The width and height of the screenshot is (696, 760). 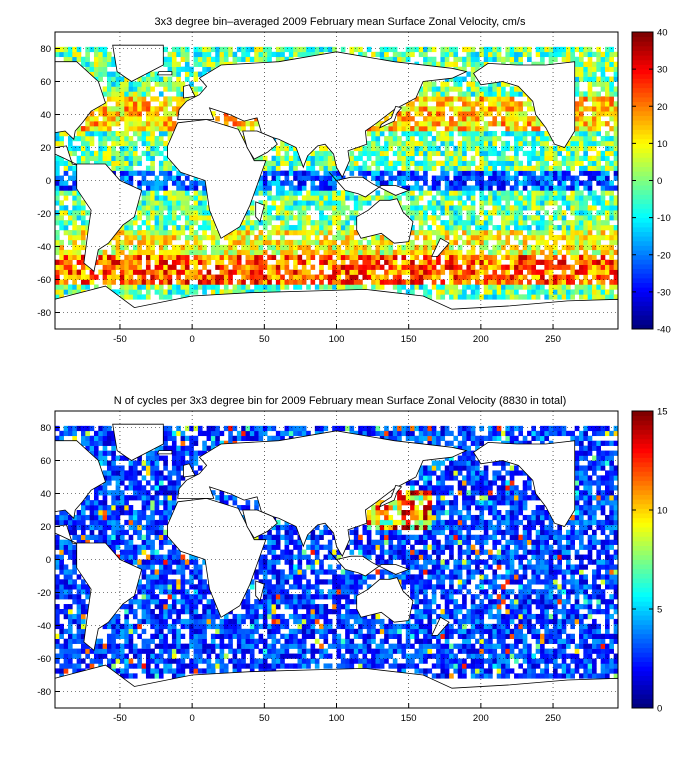 I want to click on colorbar-tick-label: -40, so click(x=664, y=330).